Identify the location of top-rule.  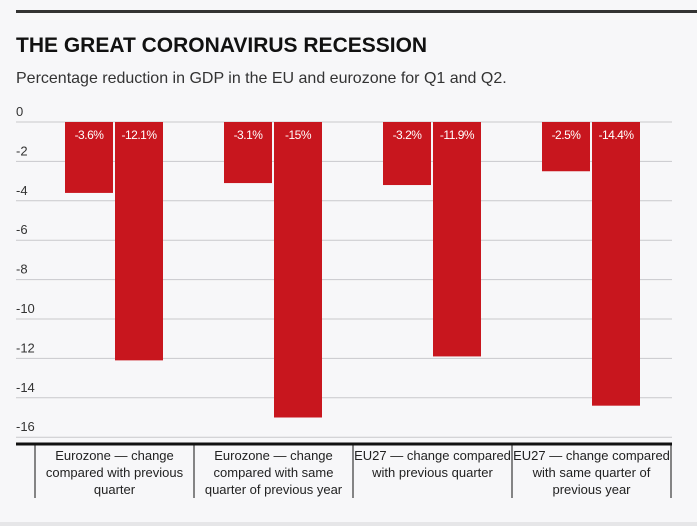
(356, 11).